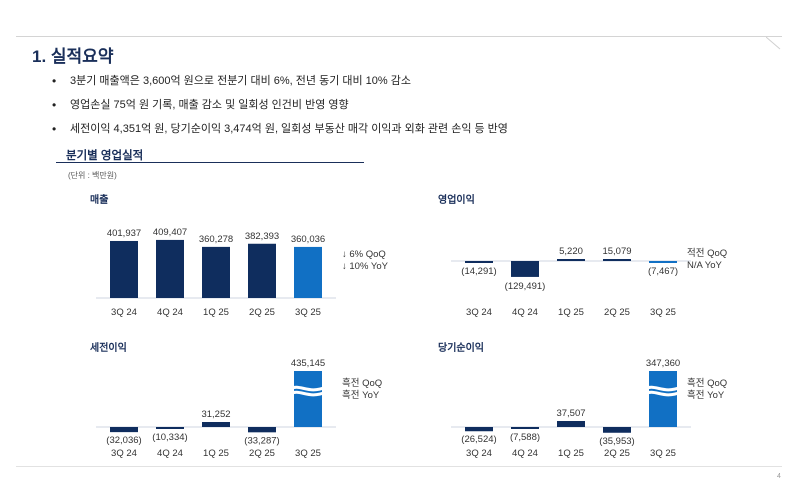 The width and height of the screenshot is (800, 501). Describe the element at coordinates (525, 437) in the screenshot. I see `data-label: (7,588)` at that location.